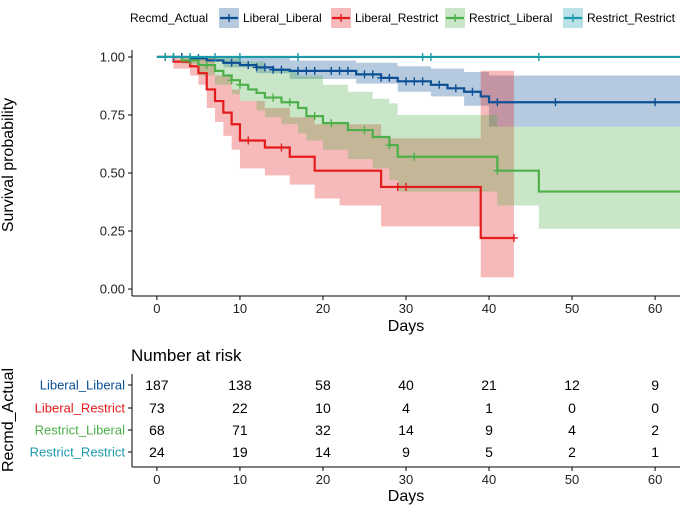  I want to click on legend-label-restrict-restrict: Restrict_Restrict, so click(631, 18).